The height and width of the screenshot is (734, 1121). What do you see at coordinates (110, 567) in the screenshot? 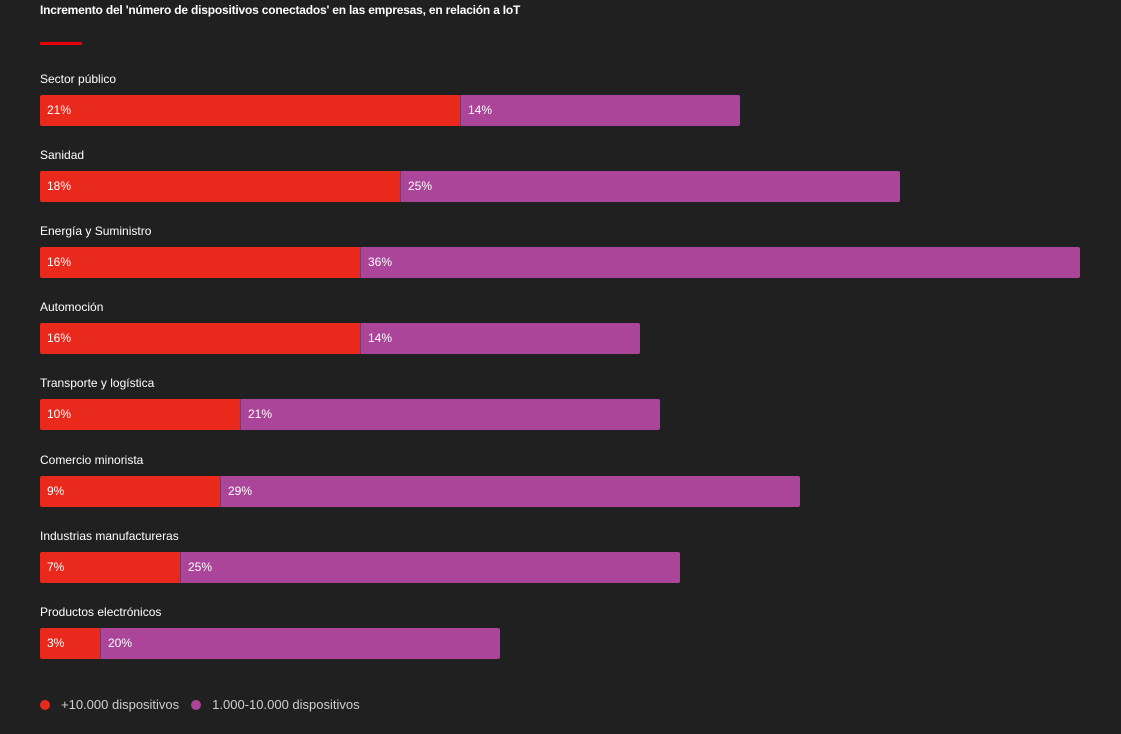
I see `bar-segment-series-1: 7%` at bounding box center [110, 567].